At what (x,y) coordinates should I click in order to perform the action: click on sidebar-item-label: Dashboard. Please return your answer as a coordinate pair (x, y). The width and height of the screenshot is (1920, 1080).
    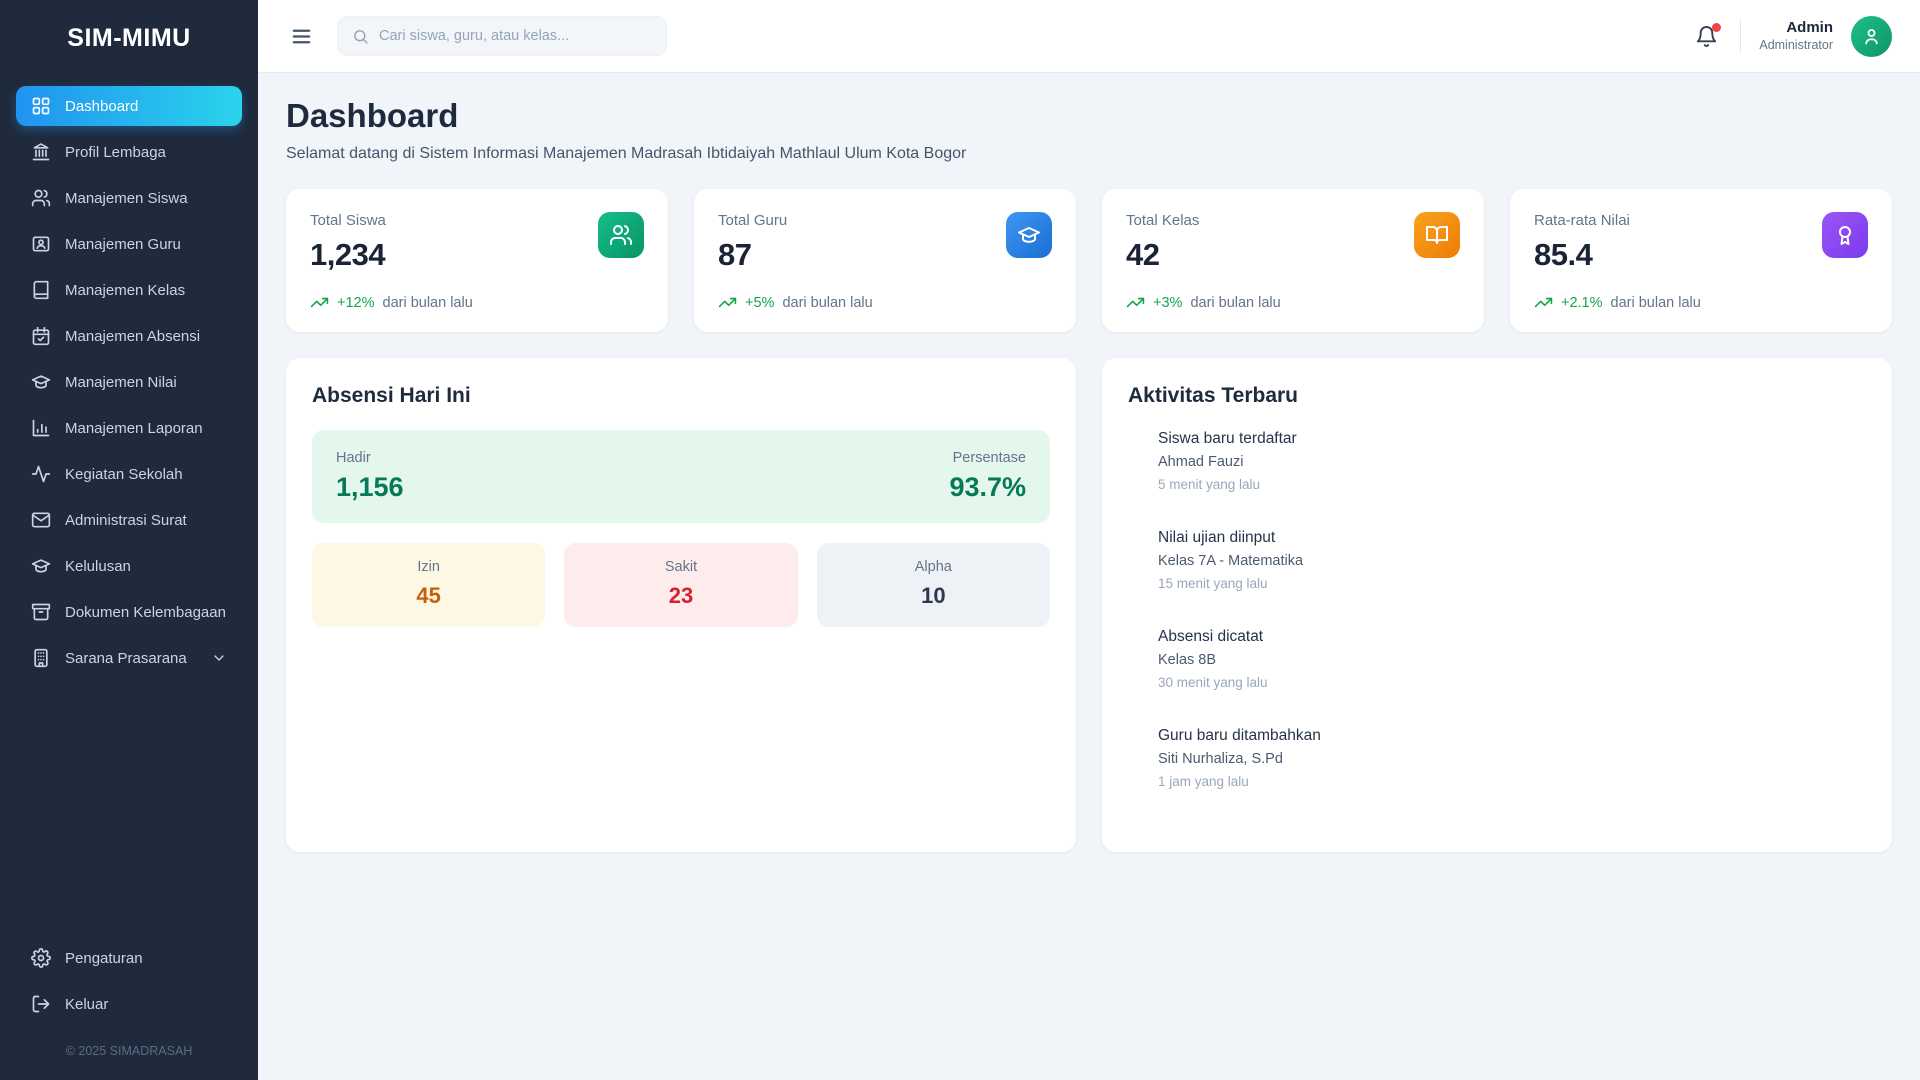
    Looking at the image, I should click on (102, 106).